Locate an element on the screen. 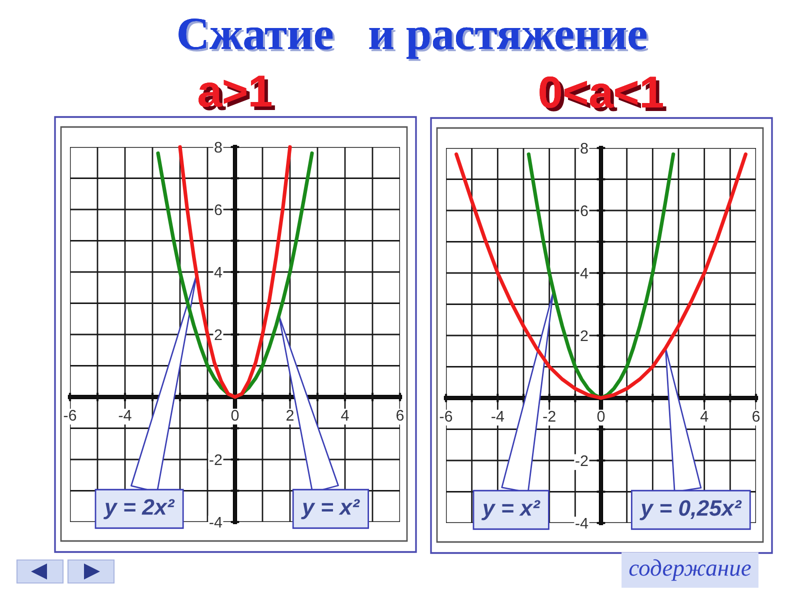  text: содержание is located at coordinates (690, 570).